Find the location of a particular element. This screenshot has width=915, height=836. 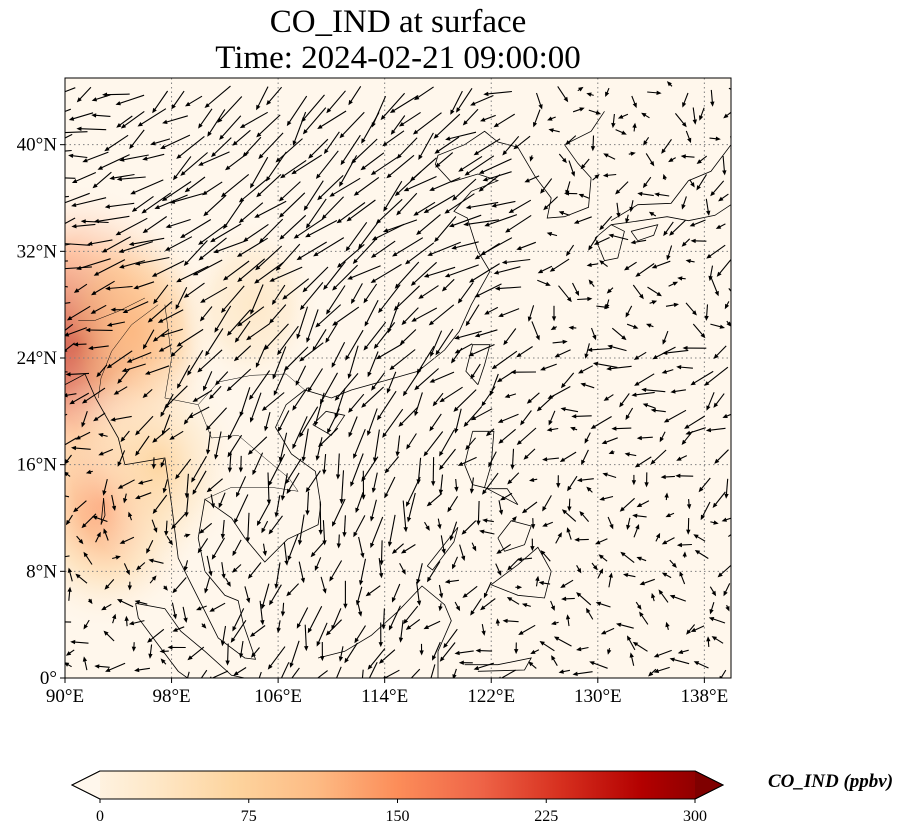

x-tick-label: 90°E is located at coordinates (65, 696).